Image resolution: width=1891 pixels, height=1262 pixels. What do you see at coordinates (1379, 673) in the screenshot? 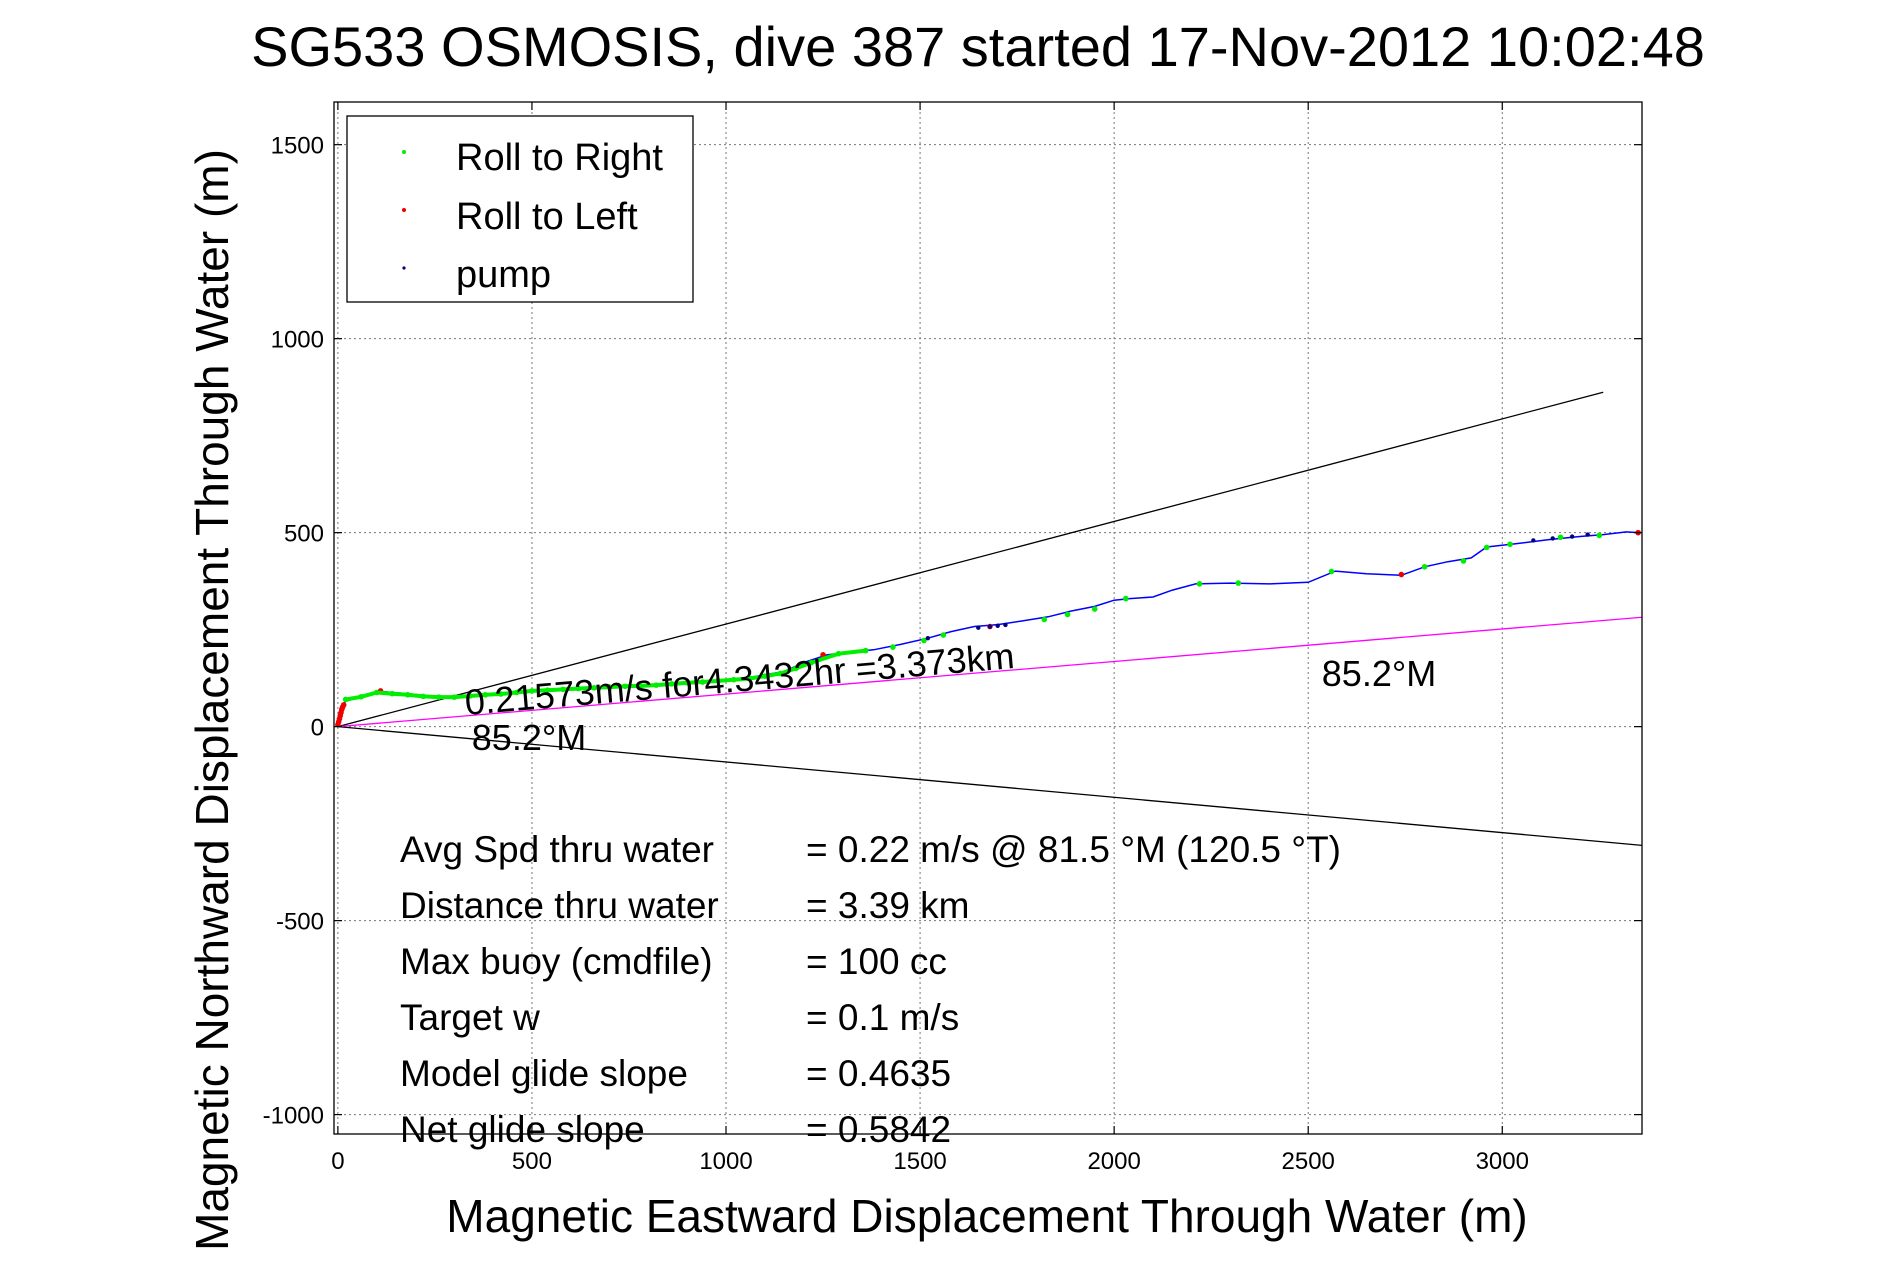
I see `annotation-2: 85.2°M` at bounding box center [1379, 673].